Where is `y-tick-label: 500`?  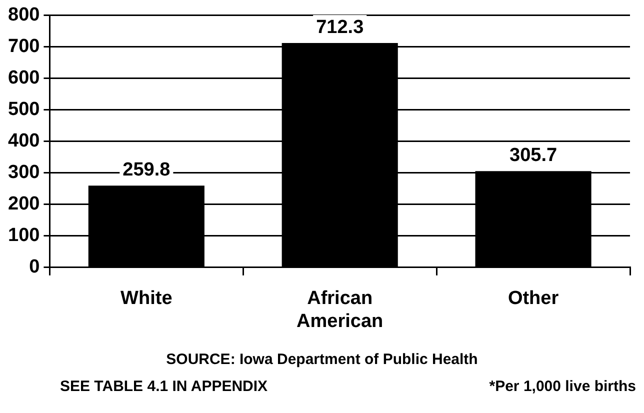 y-tick-label: 500 is located at coordinates (24, 109).